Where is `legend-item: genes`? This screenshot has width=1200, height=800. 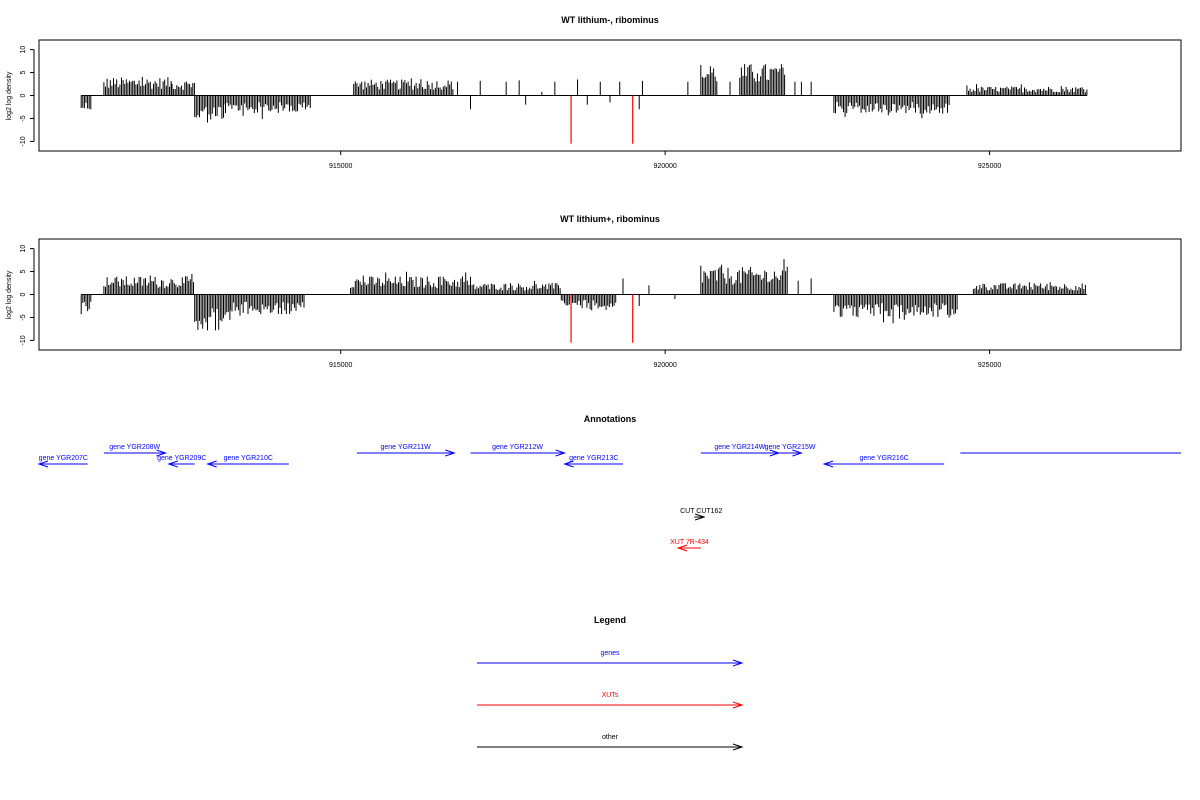
legend-item: genes is located at coordinates (610, 658).